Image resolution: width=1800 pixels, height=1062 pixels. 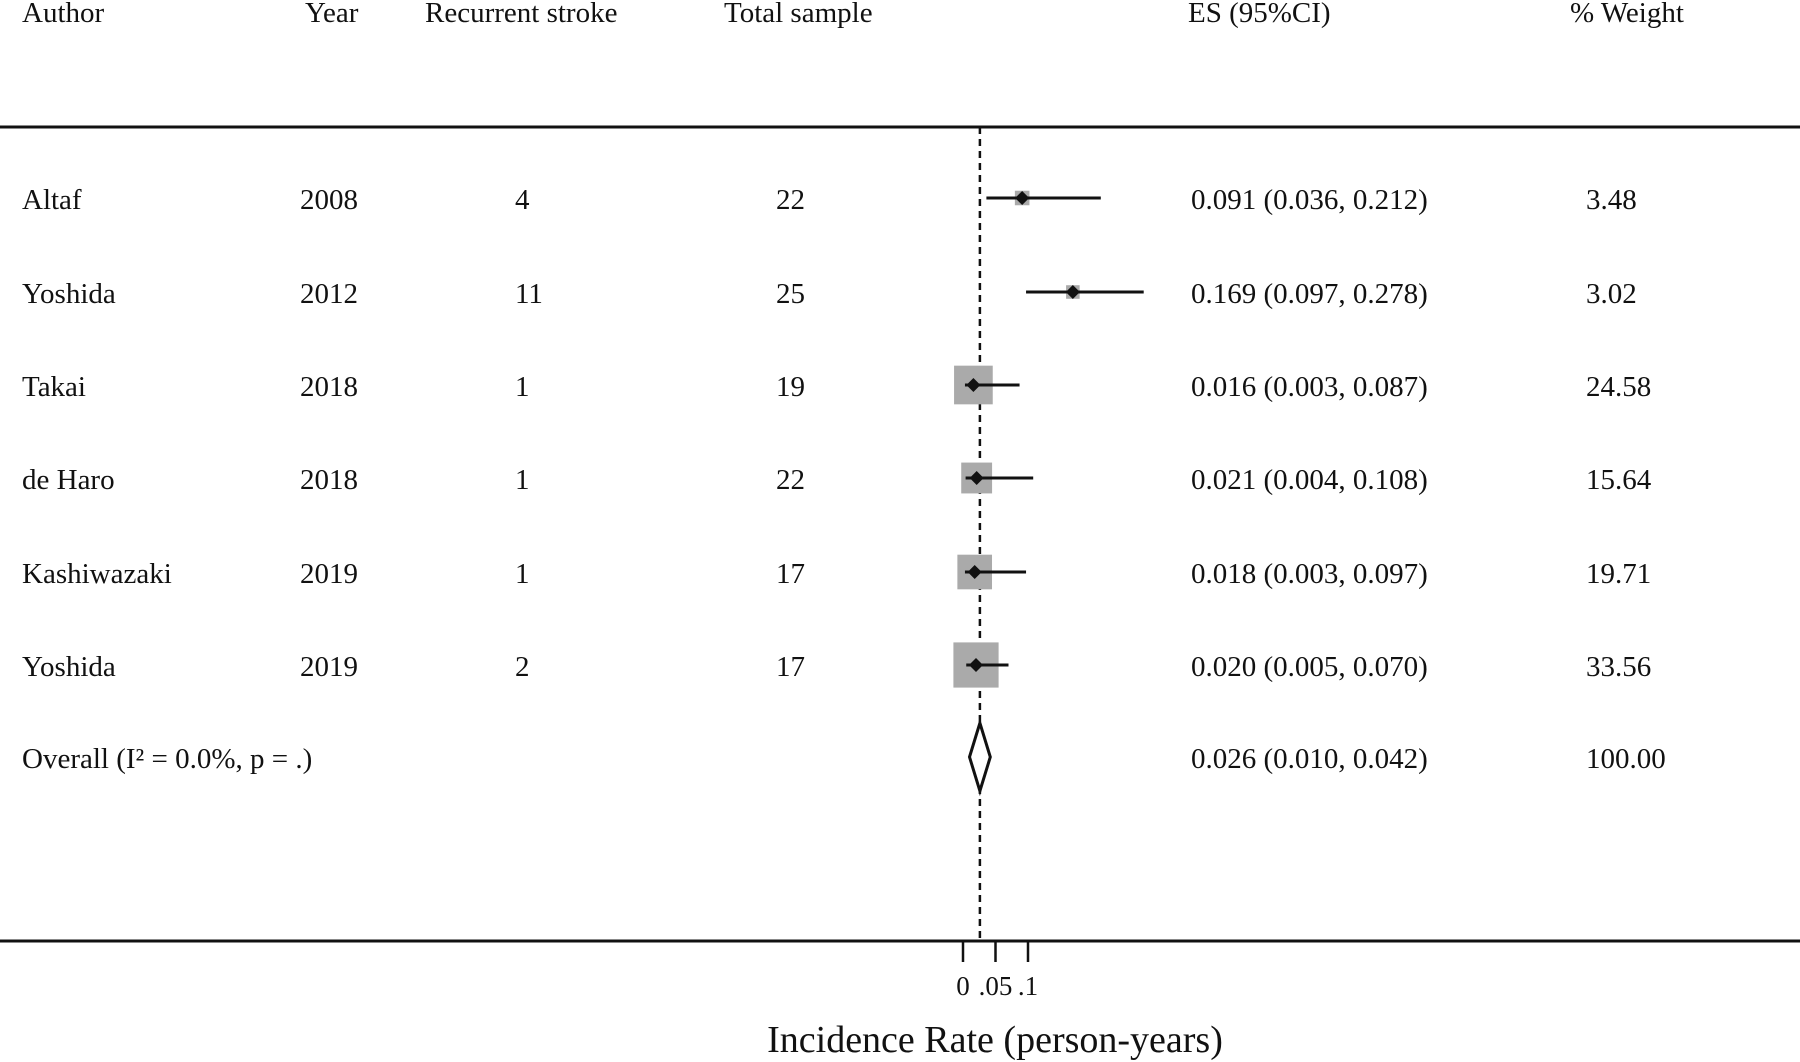 I want to click on overall-diamond, so click(x=979, y=757).